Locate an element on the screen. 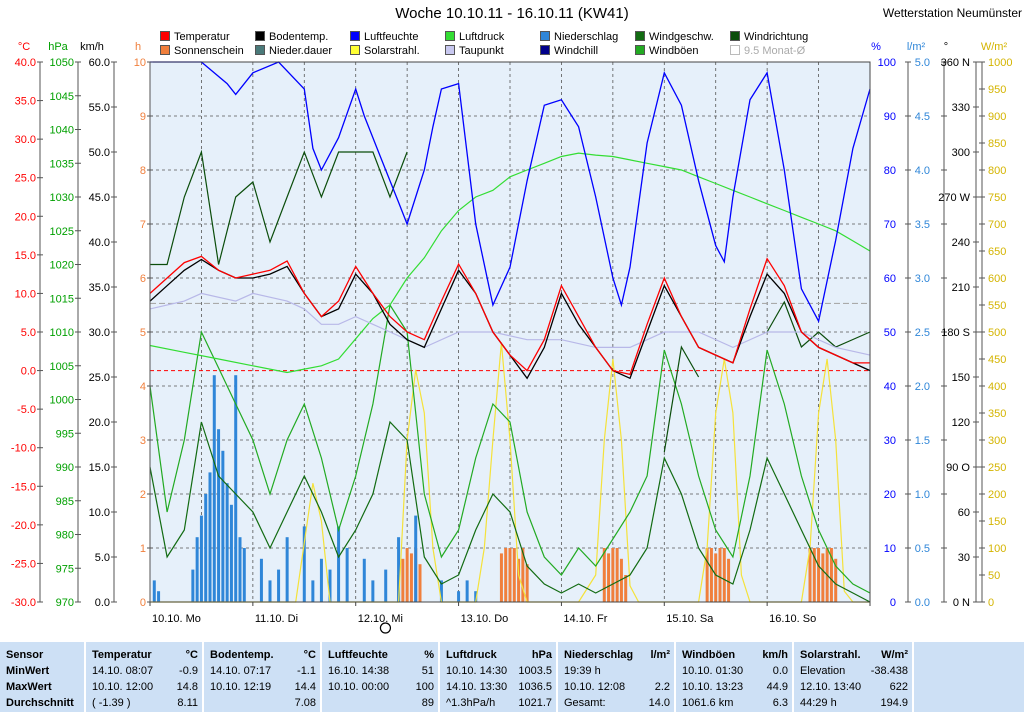 This screenshot has height=712, width=1024. temp-axis-unit: °C is located at coordinates (24, 47).